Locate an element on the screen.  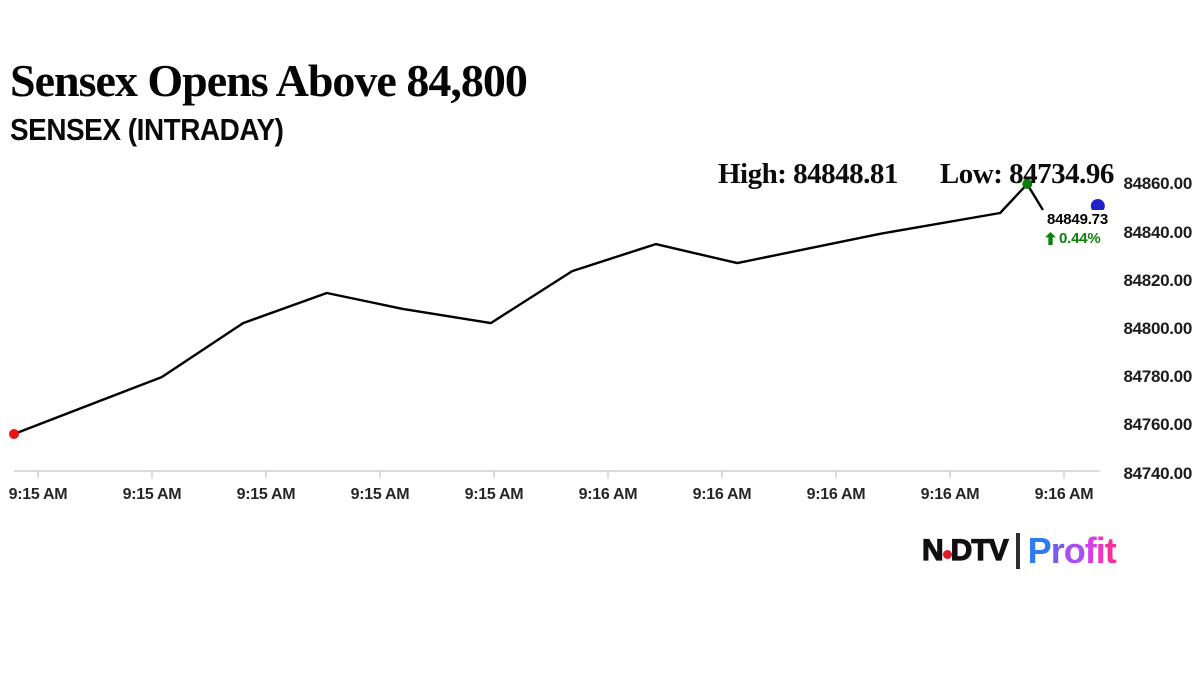
profit-letter: o is located at coordinates (1074, 550).